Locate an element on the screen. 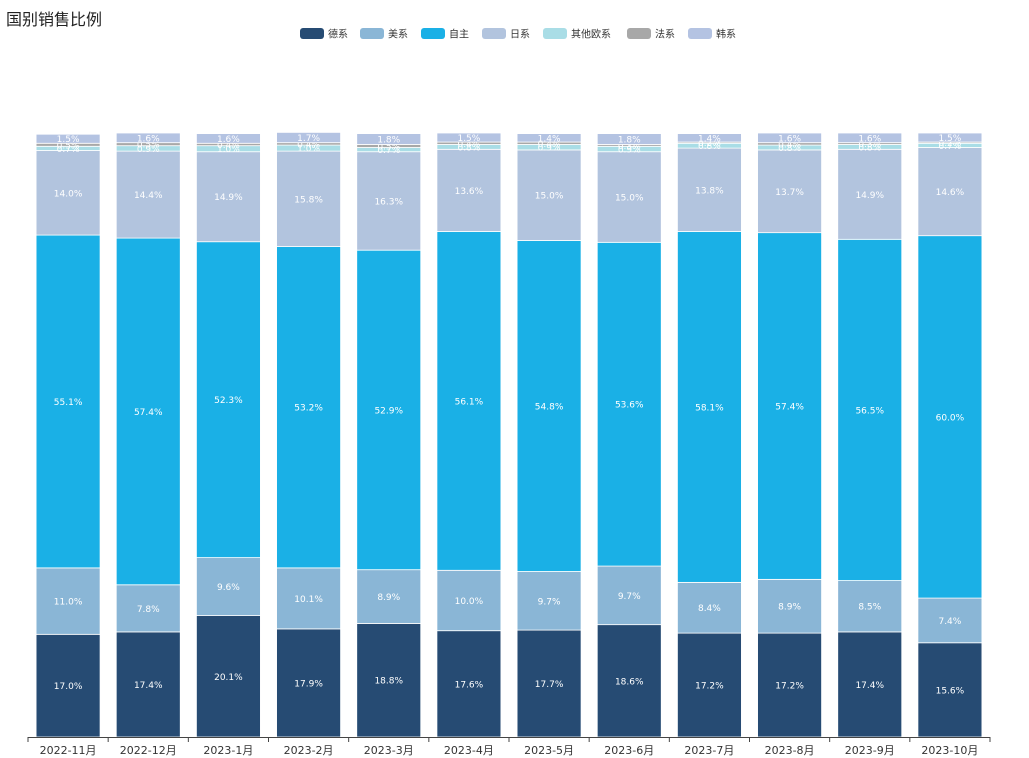 This screenshot has height=758, width=1029. data-label: 10.1% is located at coordinates (308, 600).